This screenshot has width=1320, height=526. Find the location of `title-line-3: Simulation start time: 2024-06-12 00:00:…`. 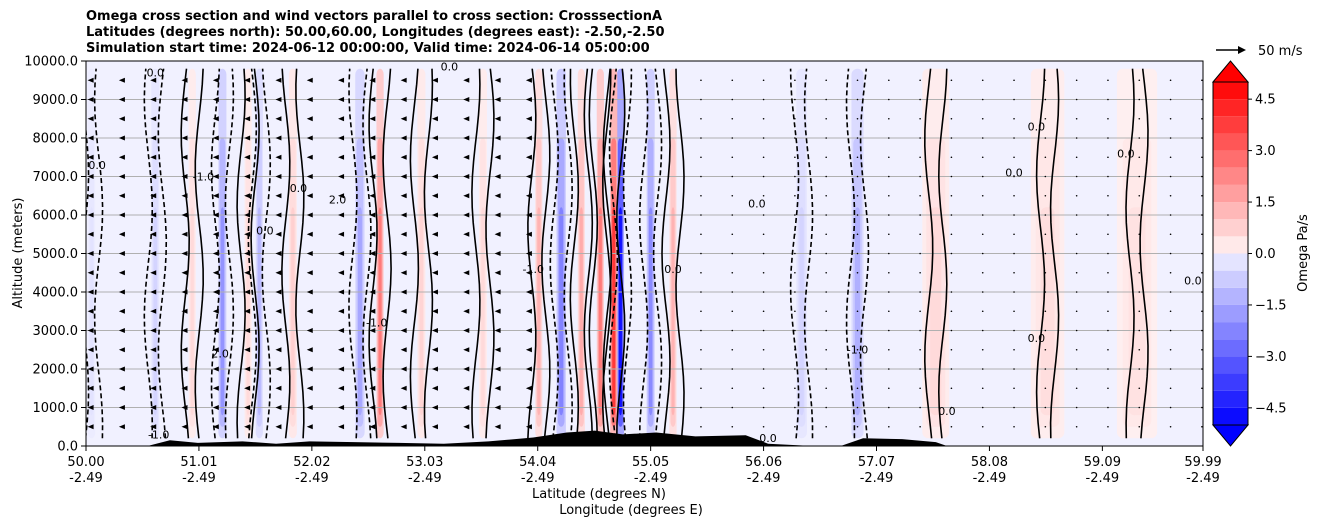

title-line-3: Simulation start time: 2024-06-12 00:00:… is located at coordinates (368, 48).